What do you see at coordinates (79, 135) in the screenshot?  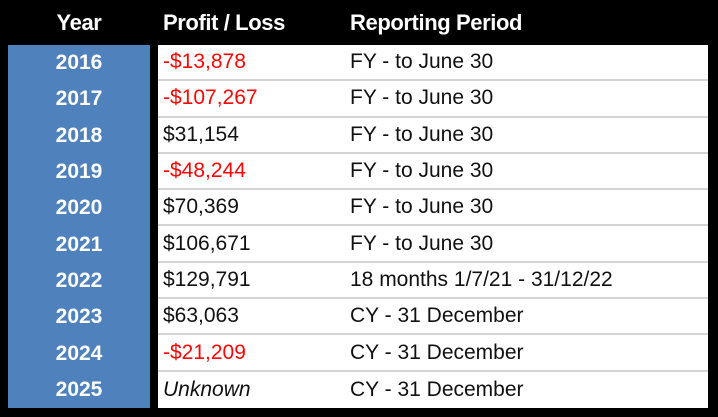 I see `year-cell: 2018` at bounding box center [79, 135].